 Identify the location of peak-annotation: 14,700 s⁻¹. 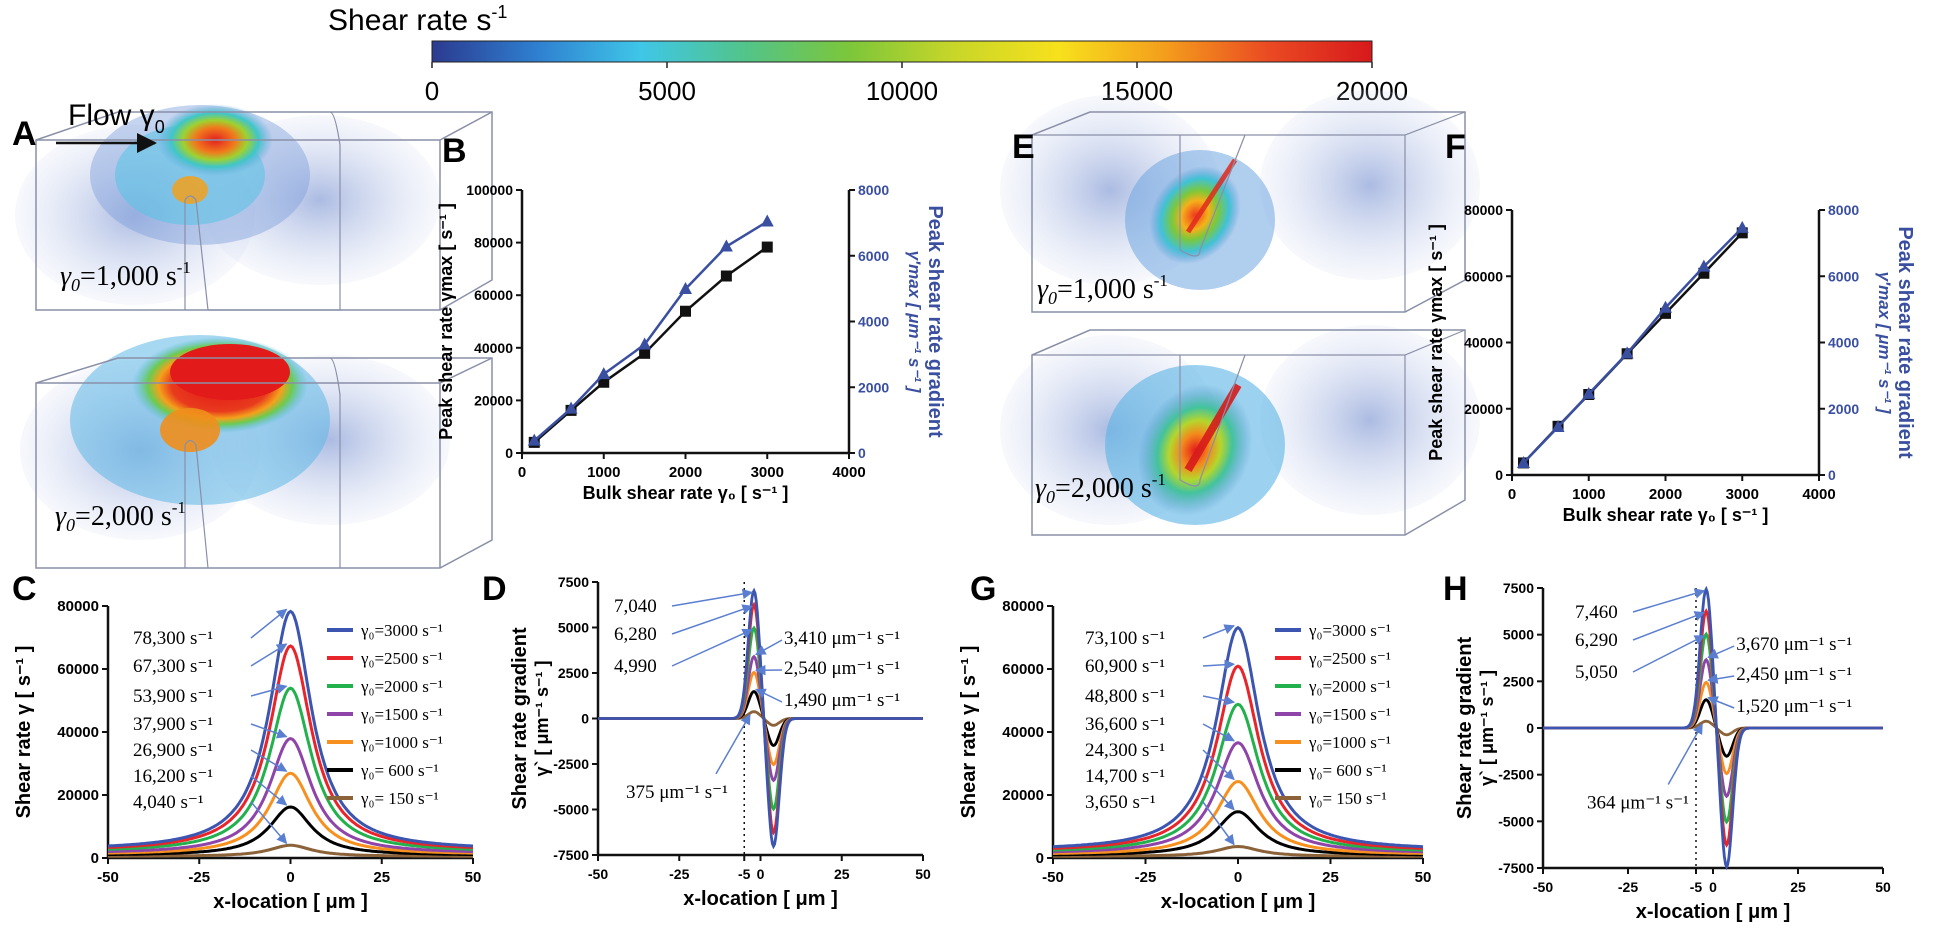
(1125, 776).